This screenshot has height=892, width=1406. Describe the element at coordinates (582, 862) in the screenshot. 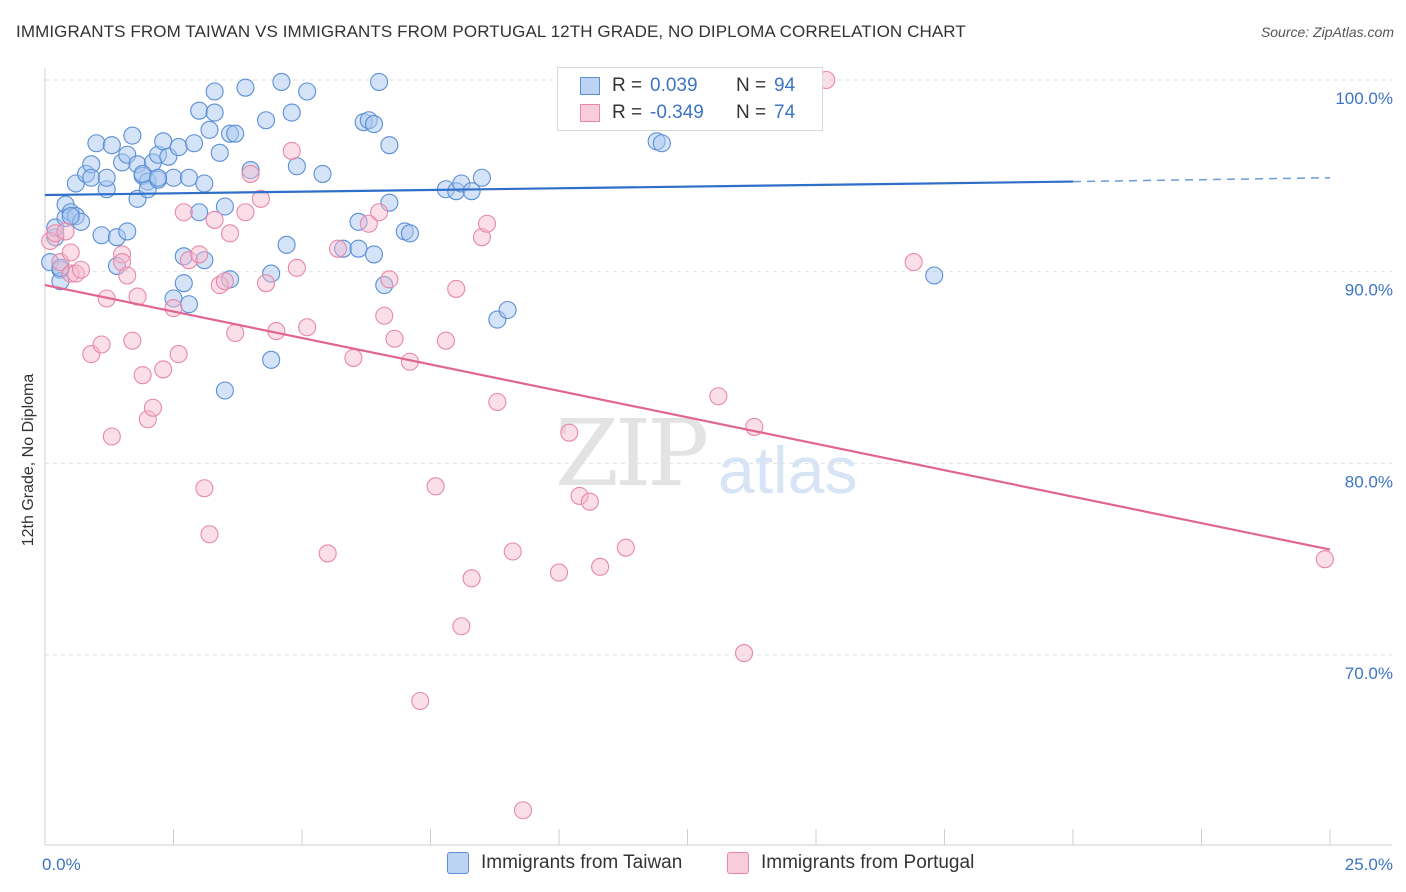

I see `legend-label-taiwan: Immigrants from Taiwan` at that location.